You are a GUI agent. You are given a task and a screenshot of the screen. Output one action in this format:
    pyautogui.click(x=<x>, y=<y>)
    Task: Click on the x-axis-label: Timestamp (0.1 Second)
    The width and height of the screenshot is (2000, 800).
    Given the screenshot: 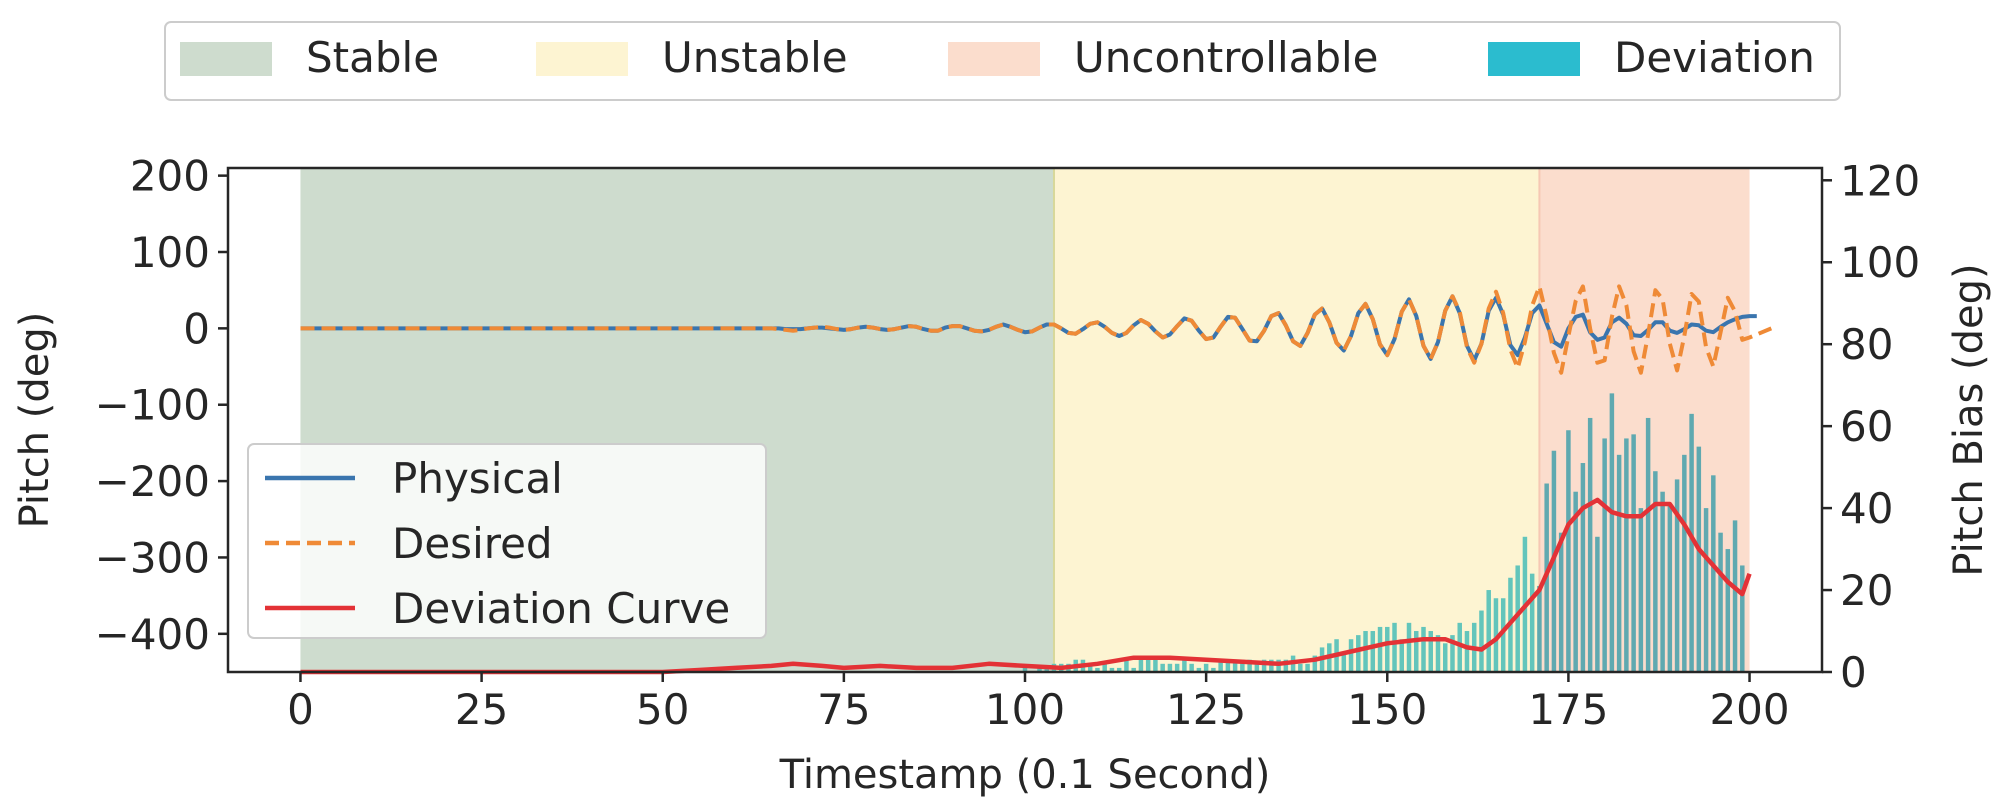 What is the action you would take?
    pyautogui.click(x=1025, y=775)
    